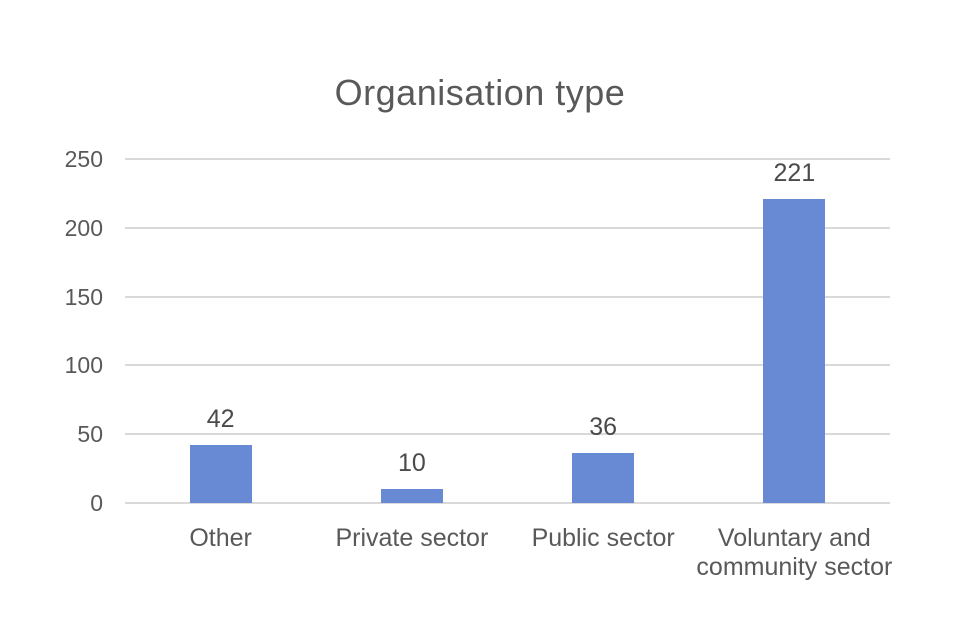 Image resolution: width=960 pixels, height=640 pixels. Describe the element at coordinates (83, 227) in the screenshot. I see `y-axis-tick-label: 200` at that location.